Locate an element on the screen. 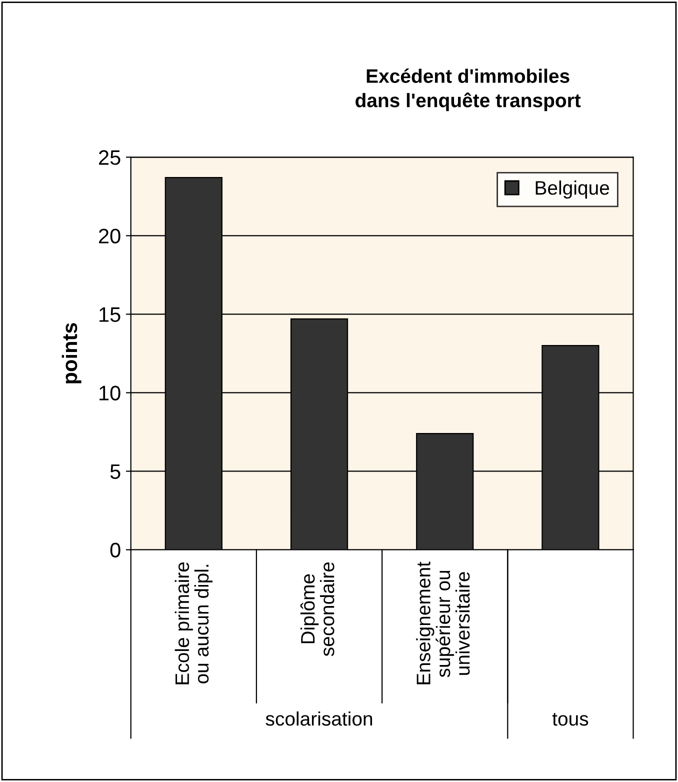  chart-title: Excédent d'immobiles dans l'enquête transport is located at coordinates (468, 90).